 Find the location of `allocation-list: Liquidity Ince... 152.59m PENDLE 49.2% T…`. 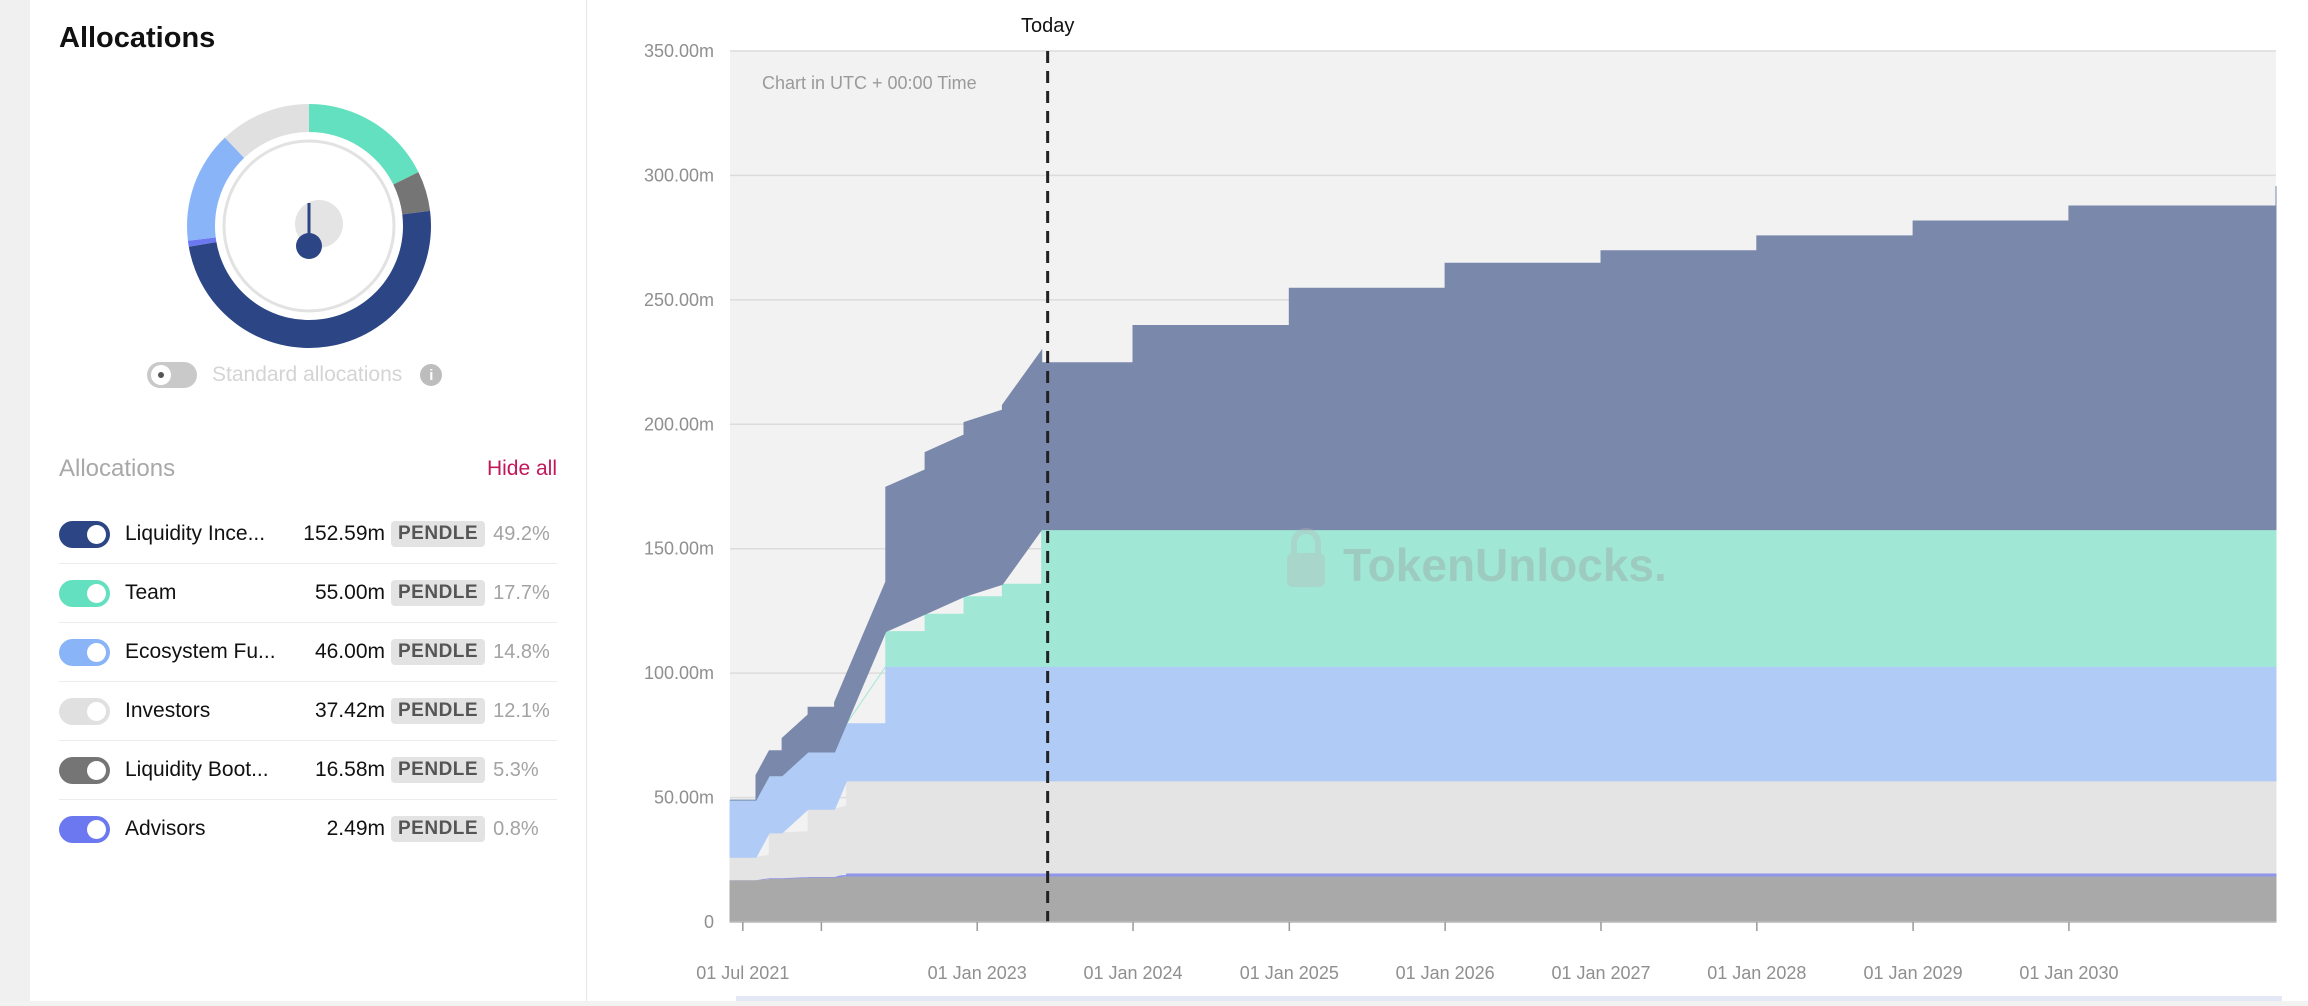

allocation-list: Liquidity Ince... 152.59m PENDLE 49.2% T… is located at coordinates (308, 681).